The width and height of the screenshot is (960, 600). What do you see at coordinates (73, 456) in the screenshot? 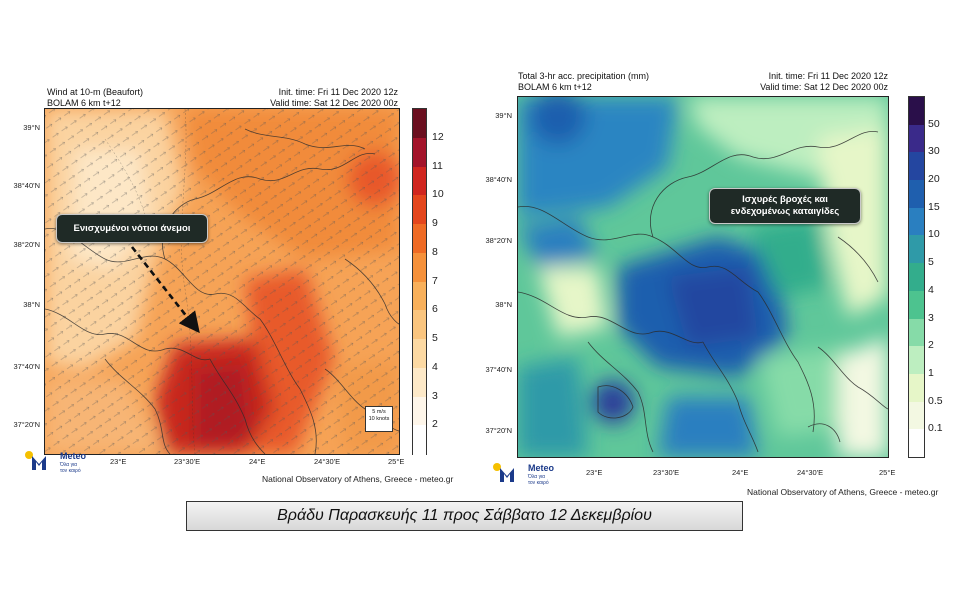
I see `logo-brand: Meteo` at bounding box center [73, 456].